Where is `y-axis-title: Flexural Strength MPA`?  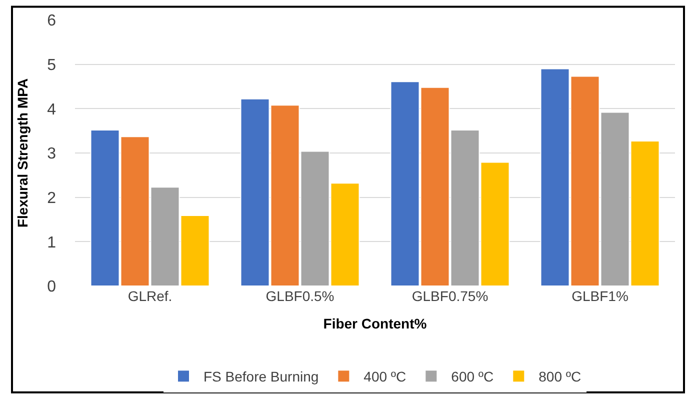
y-axis-title: Flexural Strength MPA is located at coordinates (22, 153).